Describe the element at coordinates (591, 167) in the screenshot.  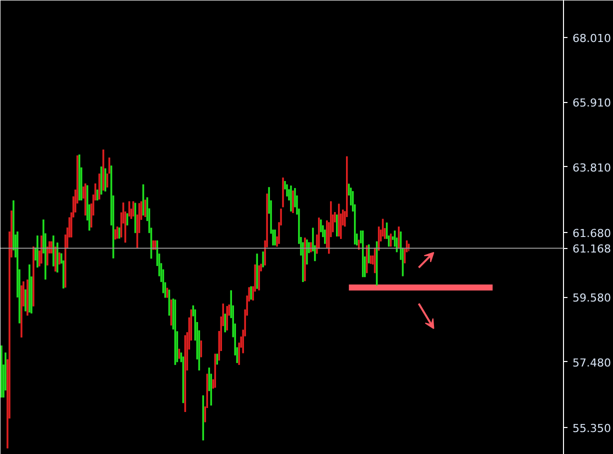
I see `y-tick-label: 63.810` at that location.